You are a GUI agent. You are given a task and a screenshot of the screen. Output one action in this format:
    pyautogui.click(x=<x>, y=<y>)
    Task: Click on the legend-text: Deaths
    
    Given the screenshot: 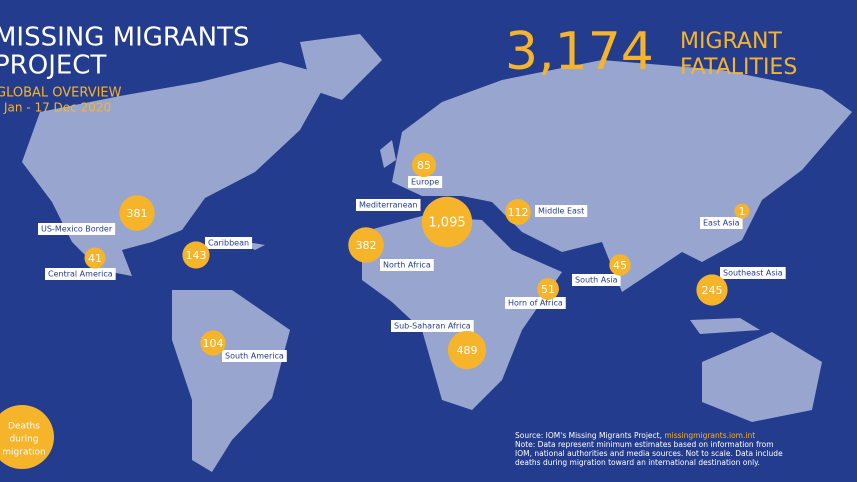 What is the action you would take?
    pyautogui.click(x=24, y=427)
    